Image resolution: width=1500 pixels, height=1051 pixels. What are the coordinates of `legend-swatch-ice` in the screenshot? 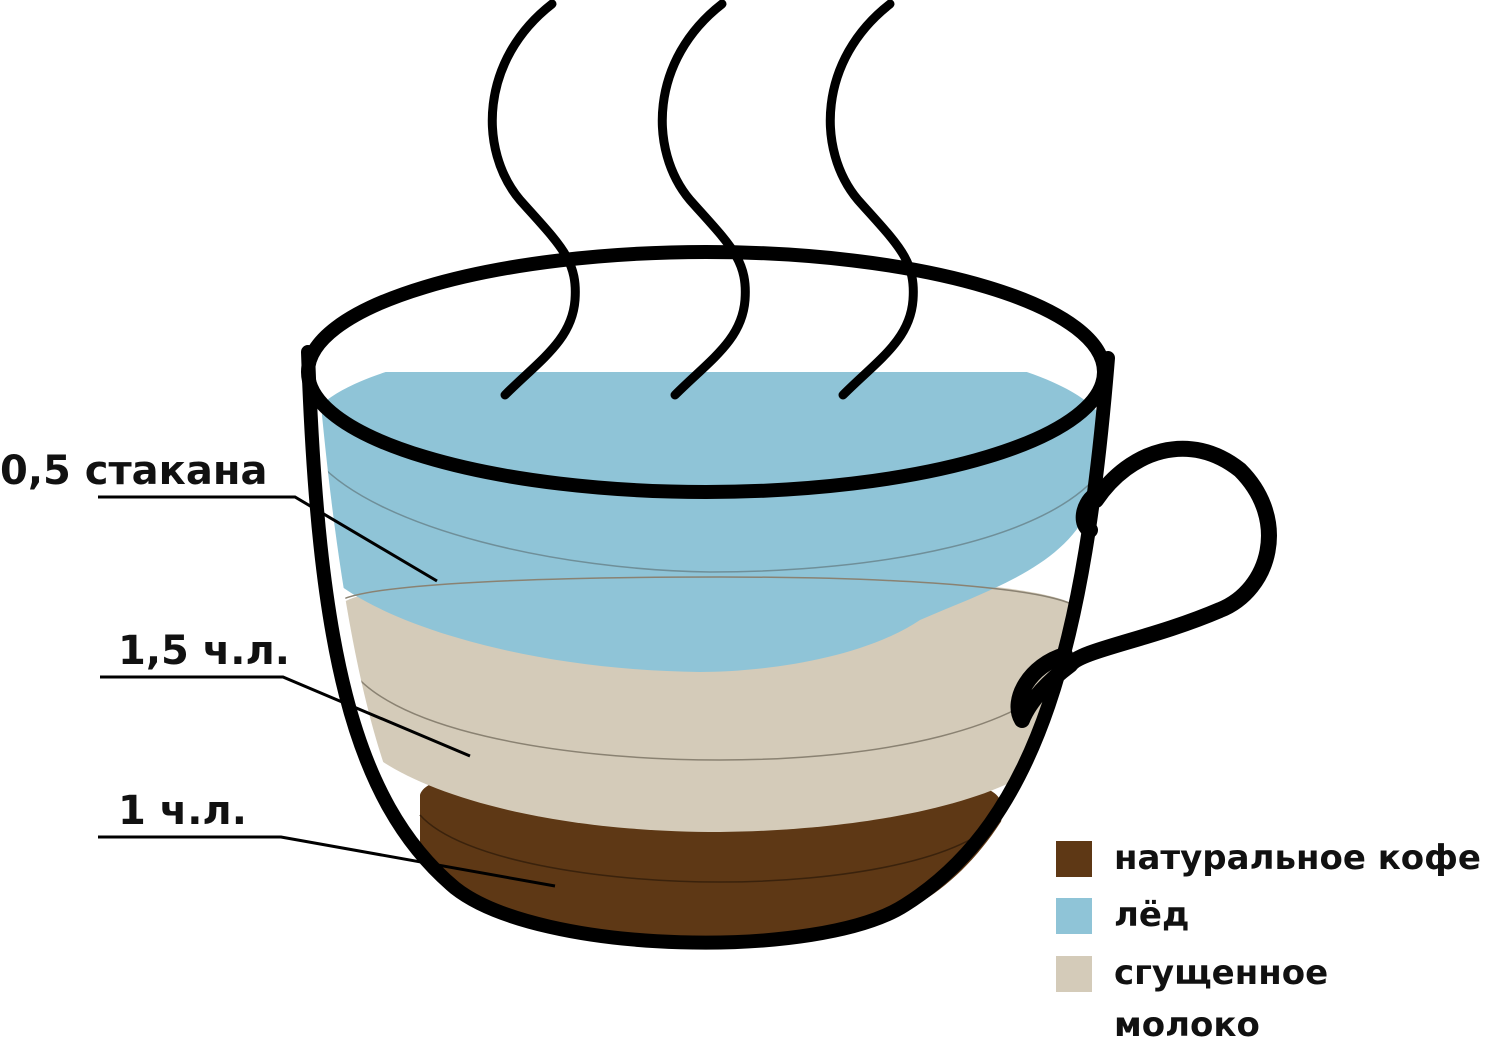 It's located at (1074, 916).